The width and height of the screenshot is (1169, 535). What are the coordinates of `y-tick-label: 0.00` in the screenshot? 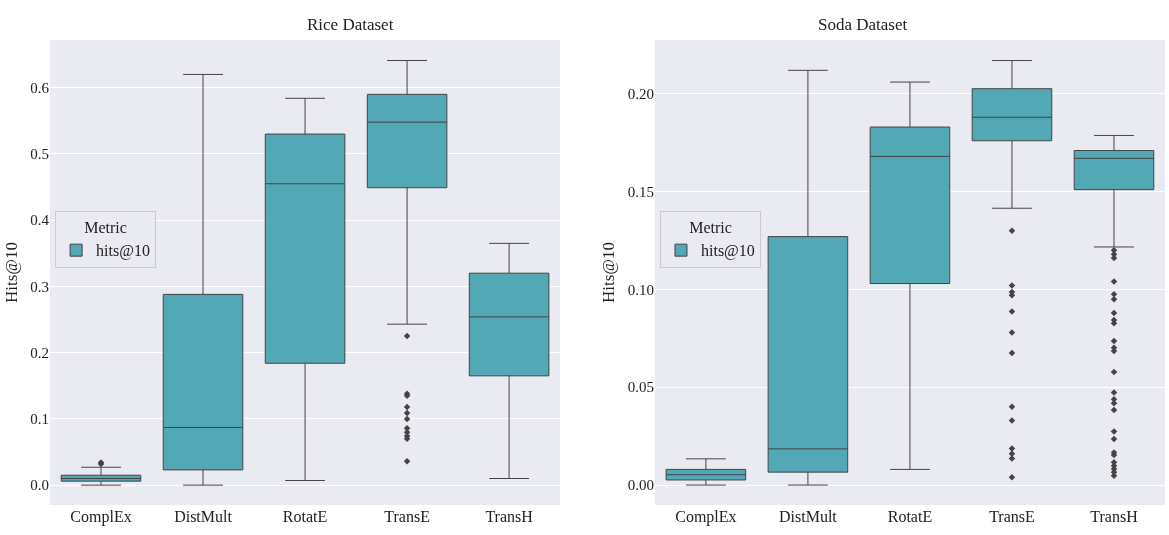 It's located at (640, 485).